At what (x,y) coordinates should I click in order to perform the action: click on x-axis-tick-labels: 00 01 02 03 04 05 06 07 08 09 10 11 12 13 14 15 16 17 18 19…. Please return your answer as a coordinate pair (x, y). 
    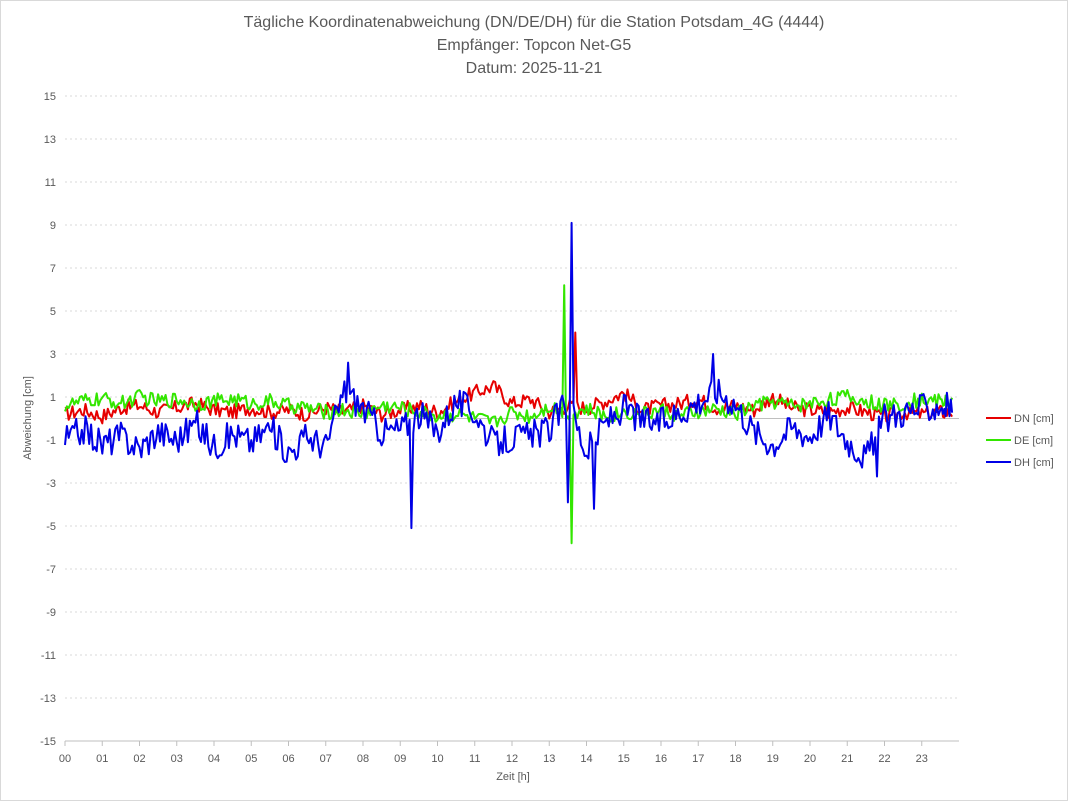
    Looking at the image, I should click on (493, 753).